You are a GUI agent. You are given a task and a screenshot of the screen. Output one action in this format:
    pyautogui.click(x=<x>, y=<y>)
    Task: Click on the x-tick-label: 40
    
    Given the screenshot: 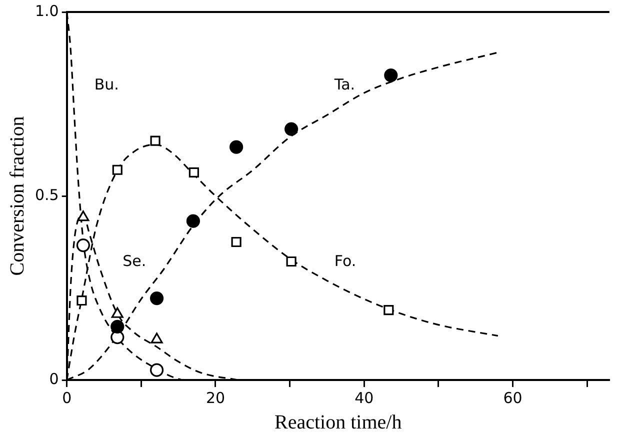 What is the action you would take?
    pyautogui.click(x=364, y=397)
    